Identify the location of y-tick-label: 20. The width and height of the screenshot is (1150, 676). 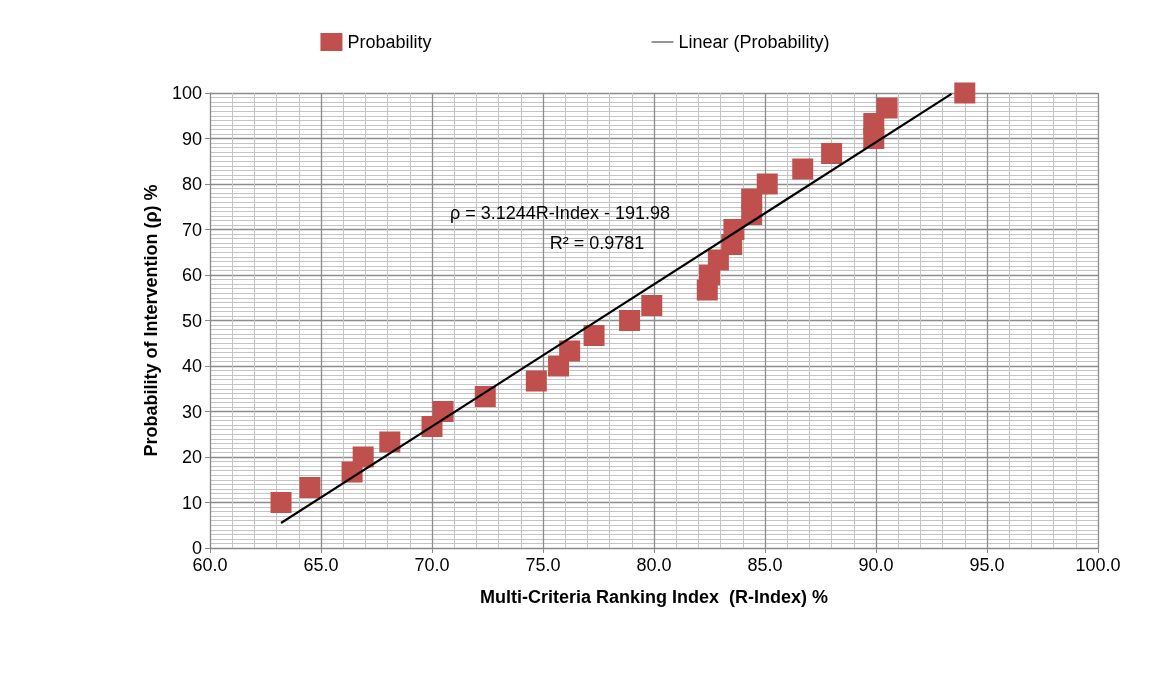
(191, 457).